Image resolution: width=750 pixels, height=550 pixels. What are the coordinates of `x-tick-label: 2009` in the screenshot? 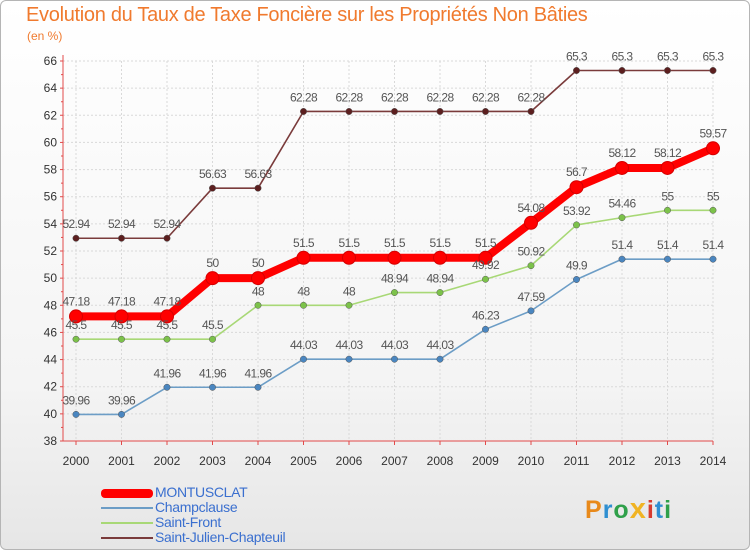 It's located at (485, 461).